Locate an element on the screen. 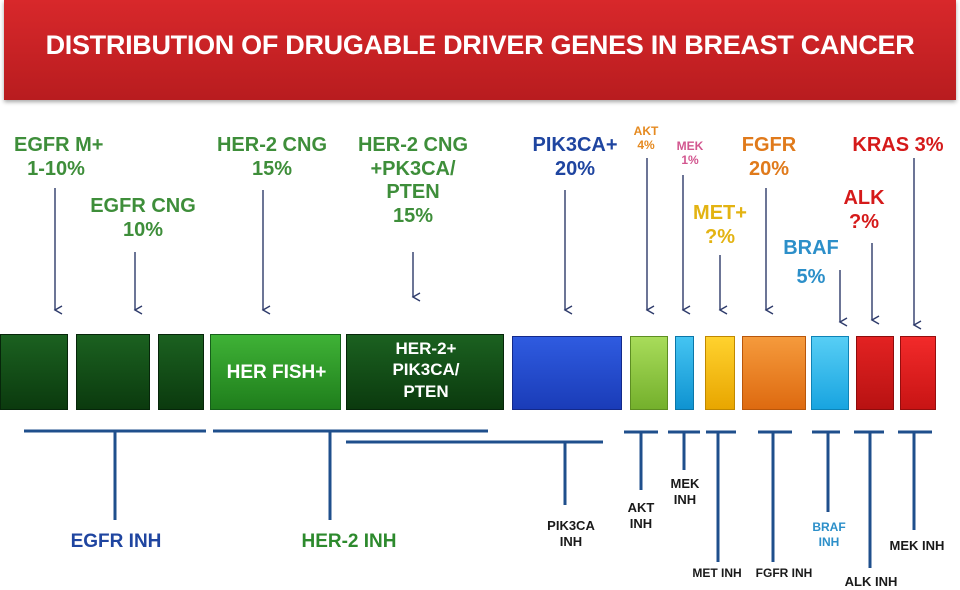  block-mek is located at coordinates (684, 373).